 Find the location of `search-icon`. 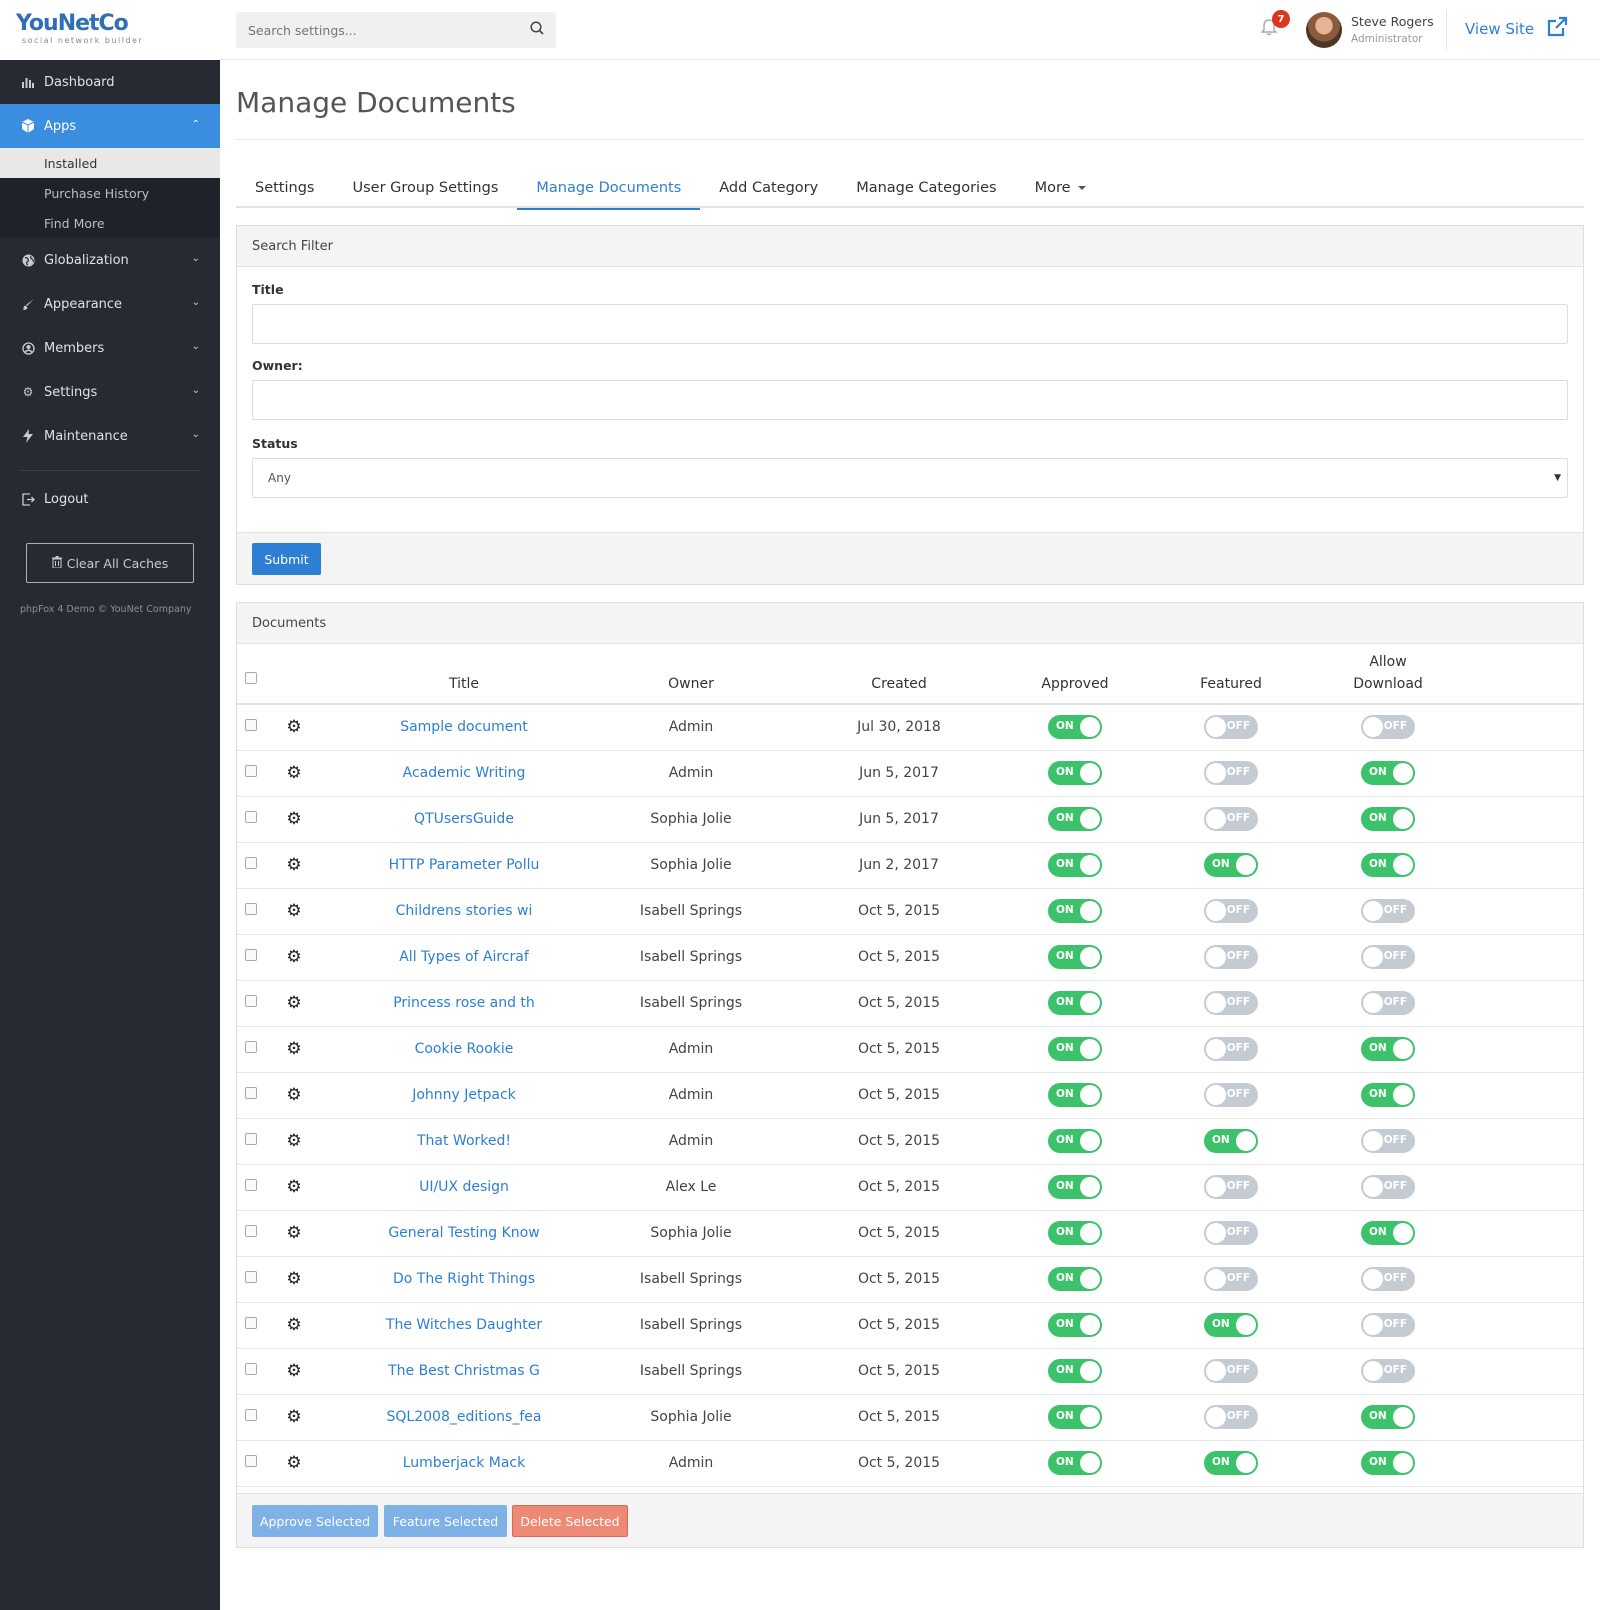

search-icon is located at coordinates (537, 30).